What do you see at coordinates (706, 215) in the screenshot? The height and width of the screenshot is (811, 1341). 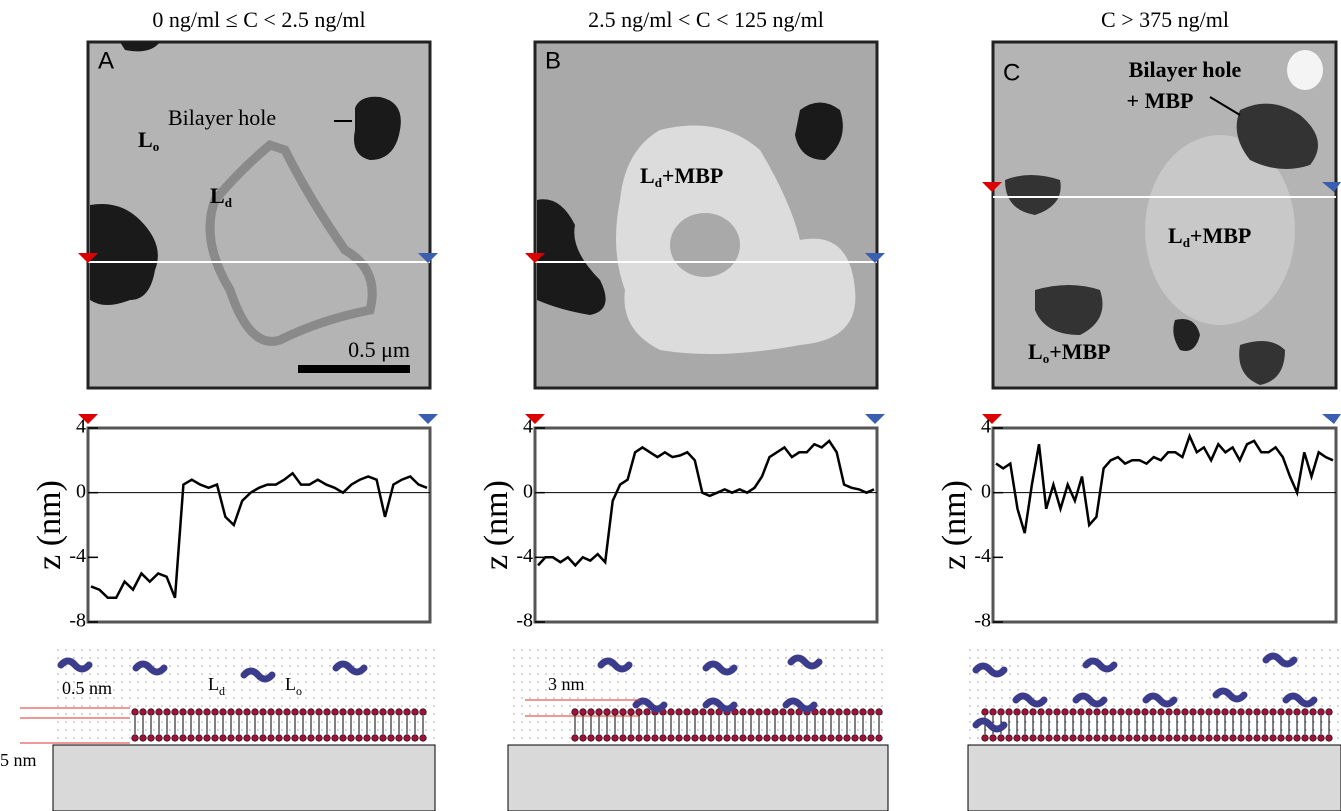 I see `afm-image-b` at bounding box center [706, 215].